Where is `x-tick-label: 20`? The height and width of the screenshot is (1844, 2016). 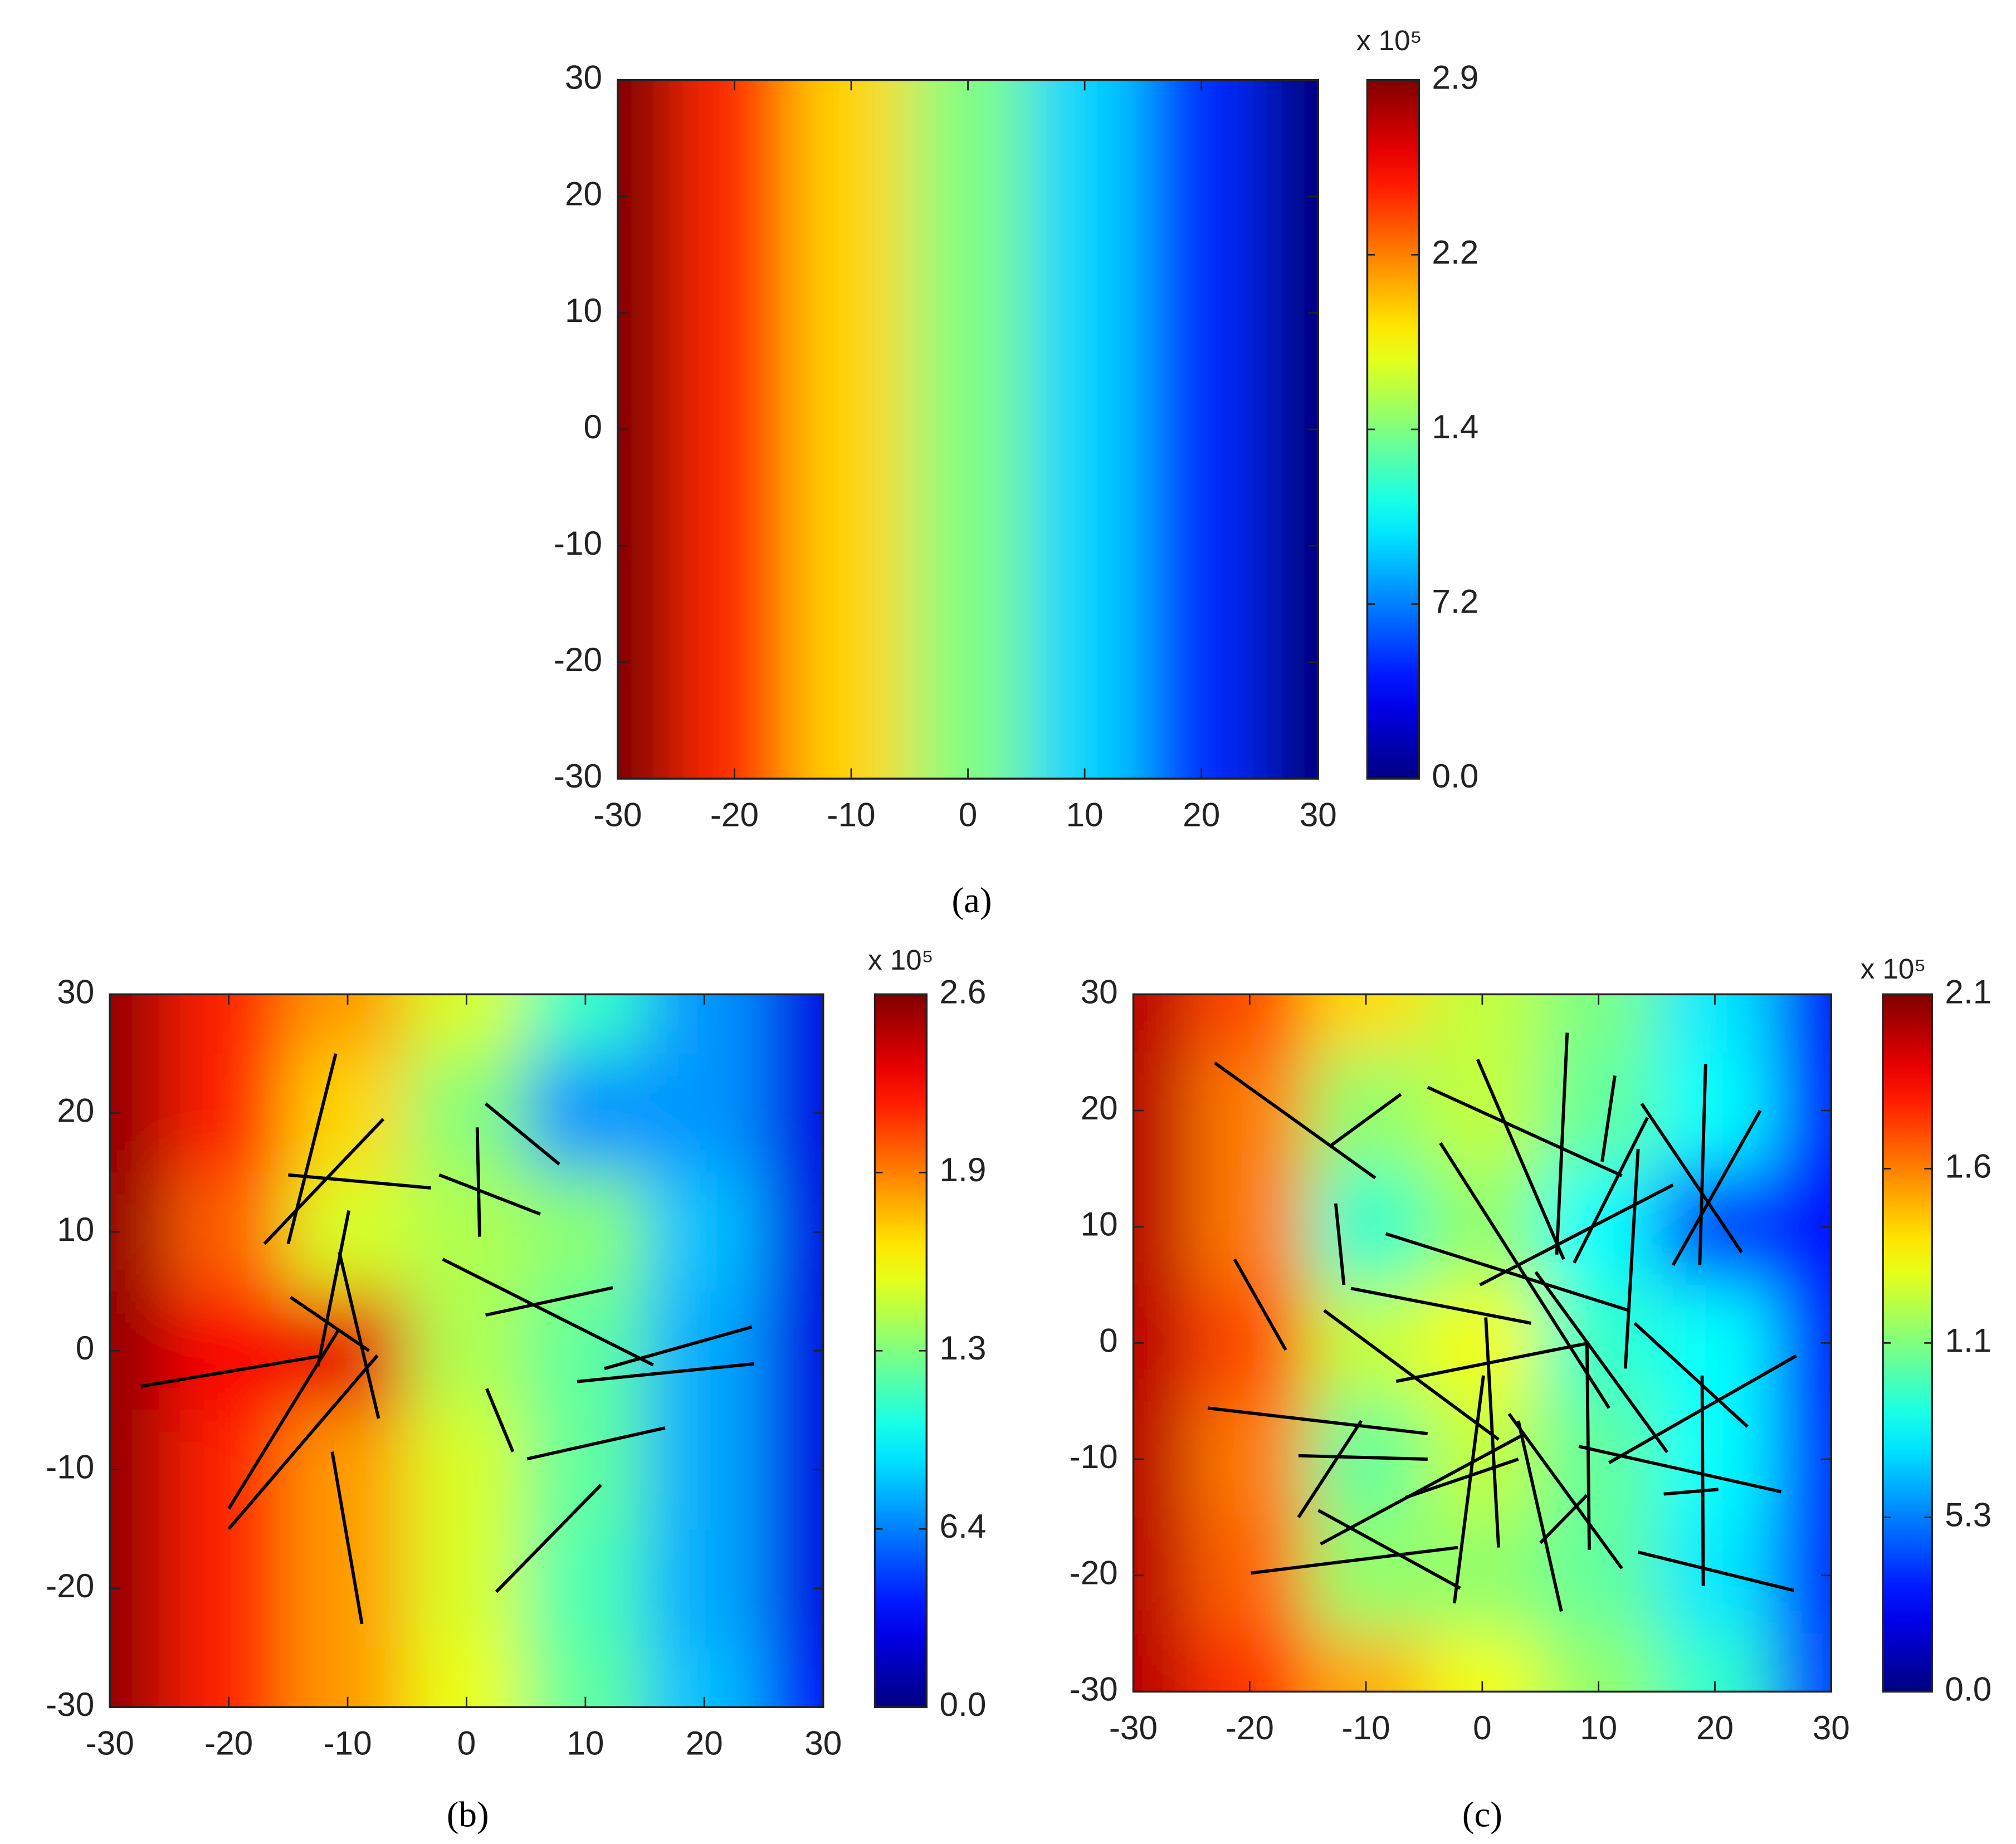
x-tick-label: 20 is located at coordinates (704, 1743).